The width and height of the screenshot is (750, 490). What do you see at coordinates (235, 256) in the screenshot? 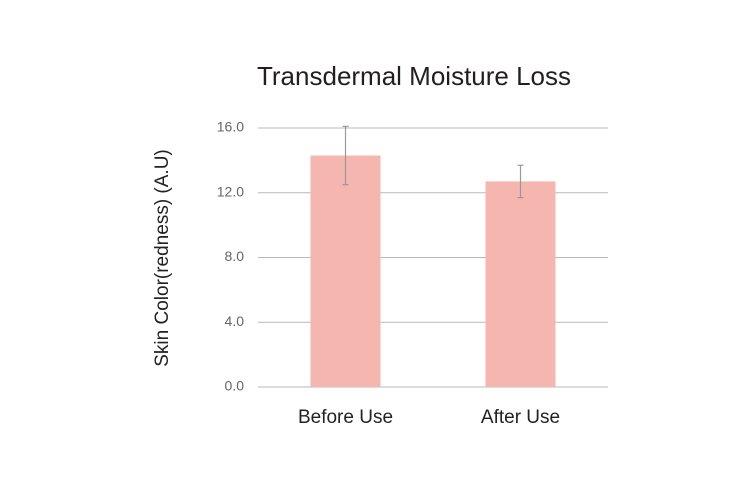
I see `y-tick-label: 8.0` at bounding box center [235, 256].